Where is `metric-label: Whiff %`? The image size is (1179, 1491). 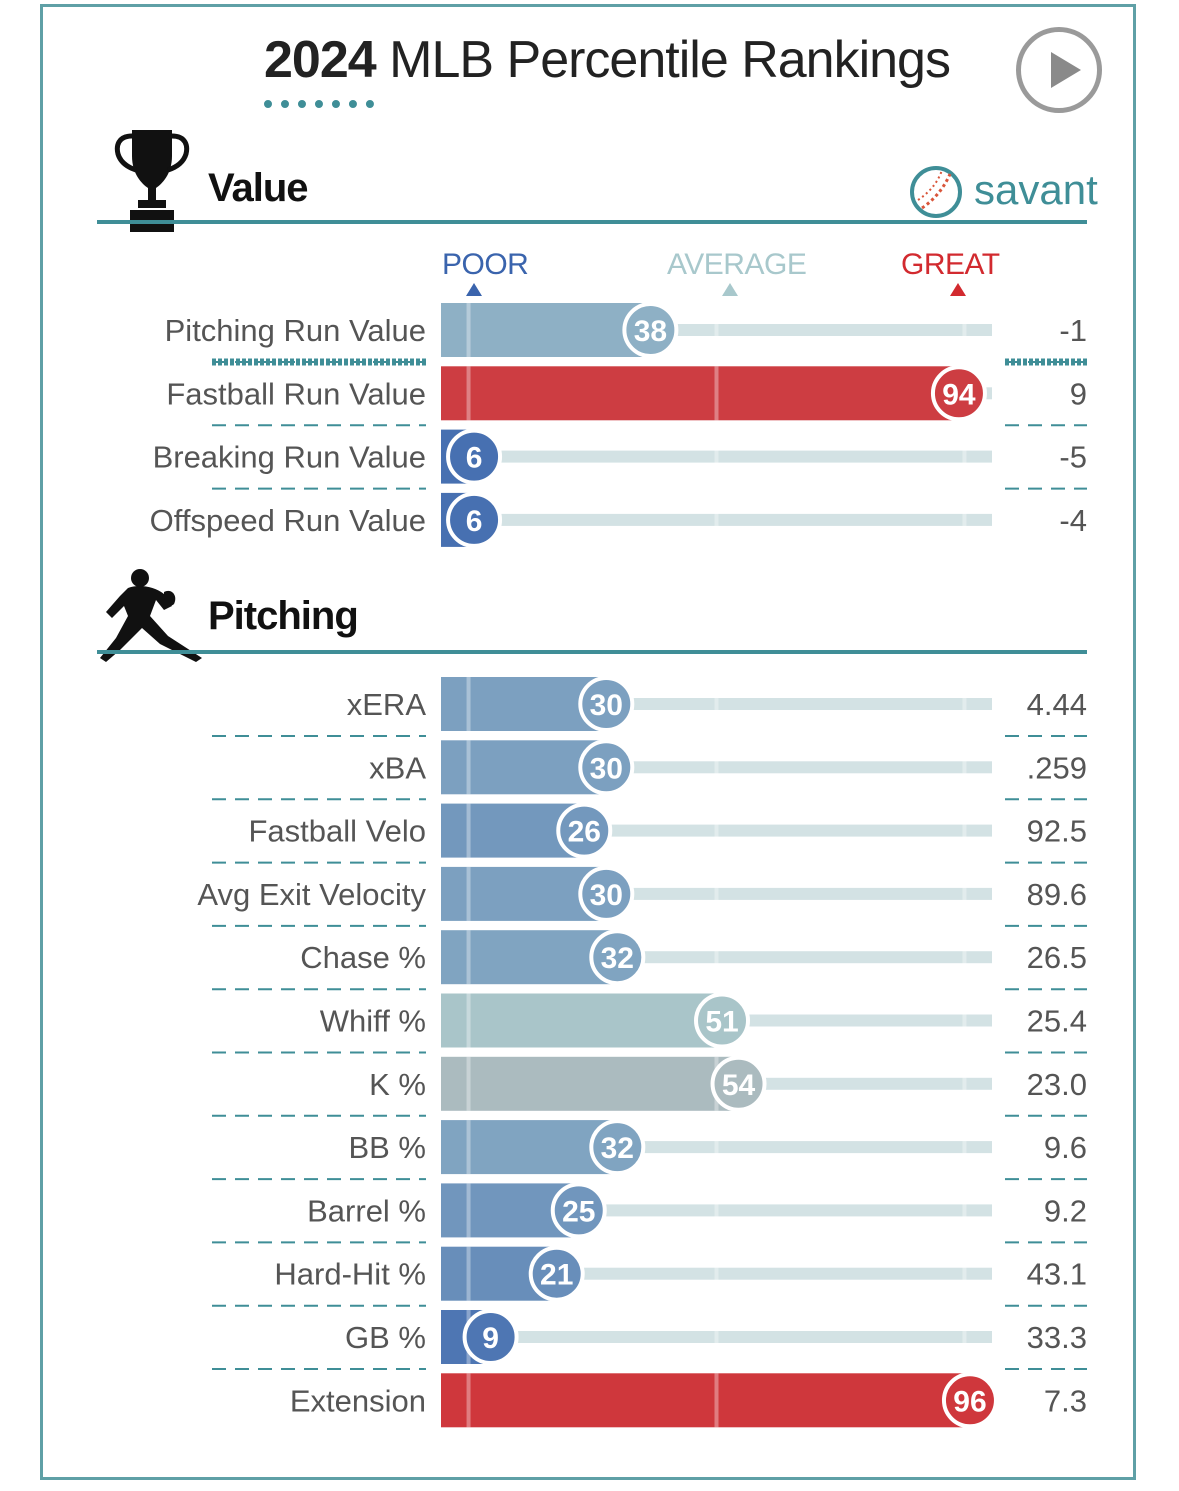 metric-label: Whiff % is located at coordinates (373, 1021).